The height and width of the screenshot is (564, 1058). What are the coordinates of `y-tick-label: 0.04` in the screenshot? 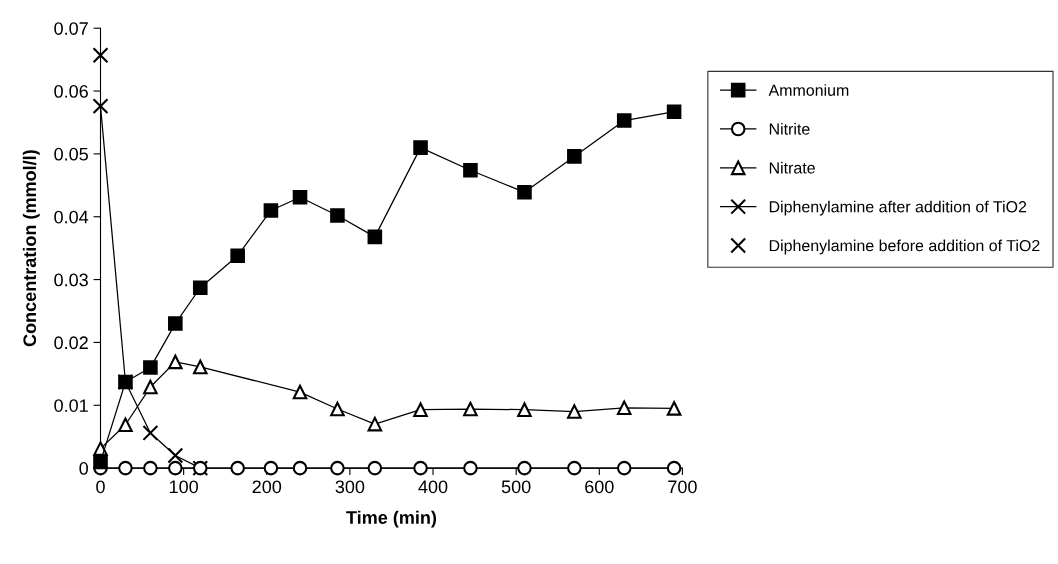 It's located at (71, 217).